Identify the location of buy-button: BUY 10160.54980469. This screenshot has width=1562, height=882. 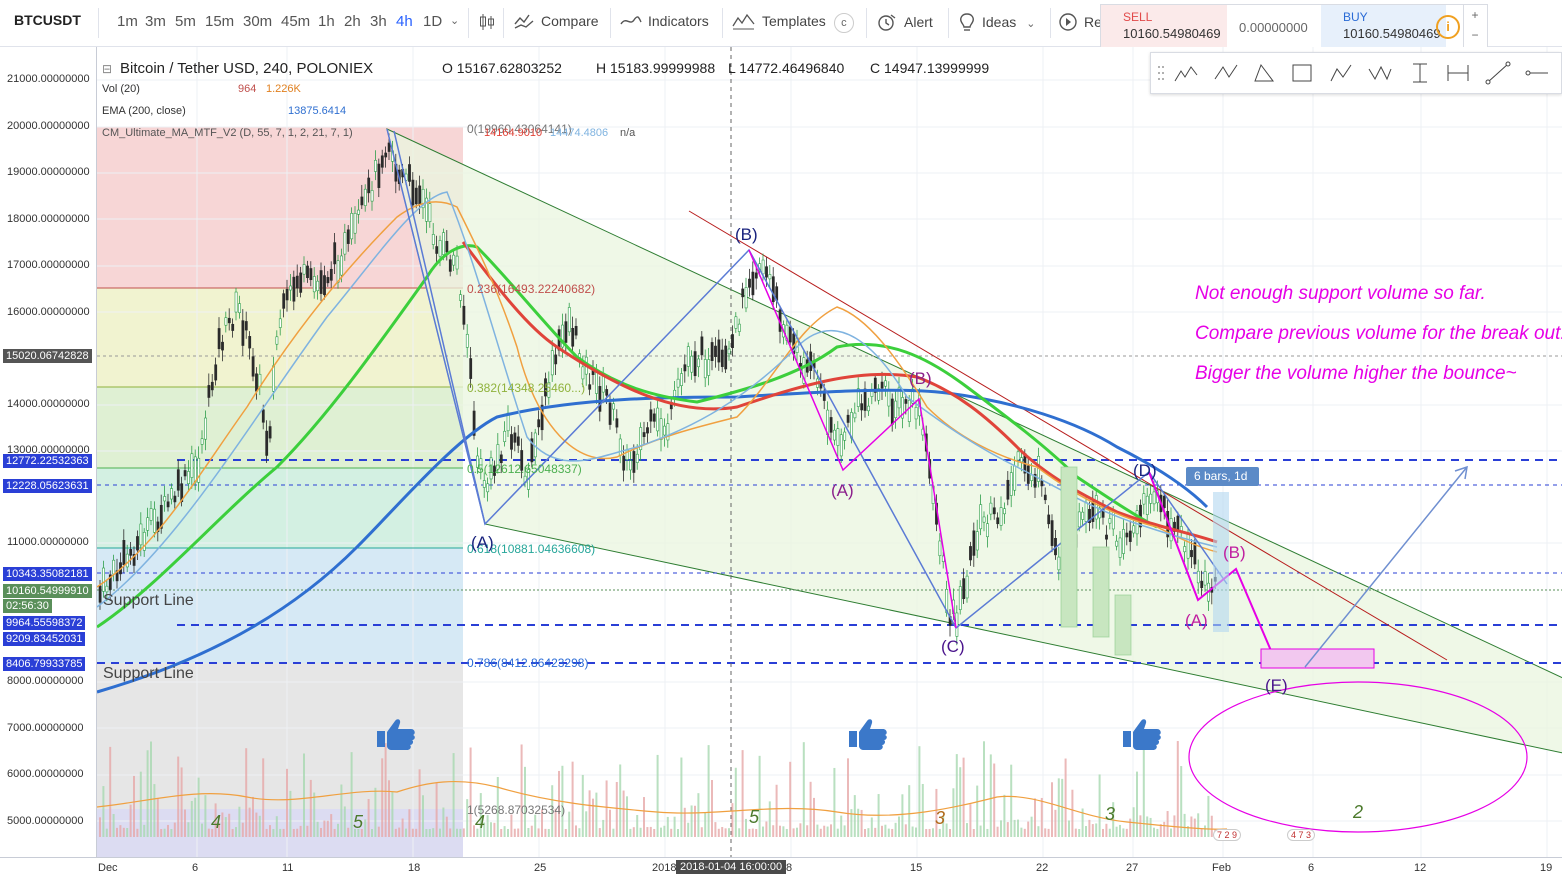
(1383, 26).